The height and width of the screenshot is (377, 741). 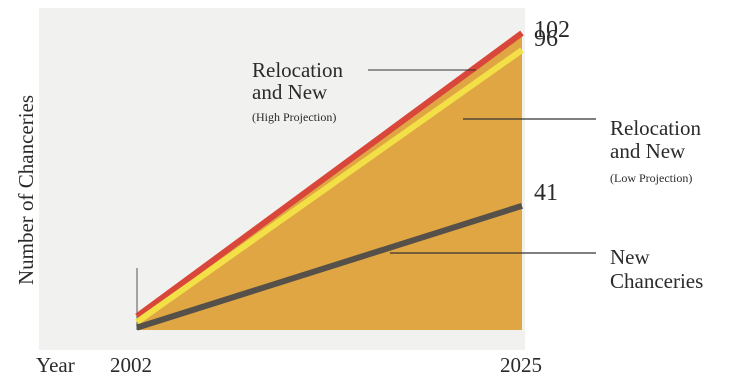 I want to click on annotation-low-line-3: (Low Projection), so click(x=651, y=178).